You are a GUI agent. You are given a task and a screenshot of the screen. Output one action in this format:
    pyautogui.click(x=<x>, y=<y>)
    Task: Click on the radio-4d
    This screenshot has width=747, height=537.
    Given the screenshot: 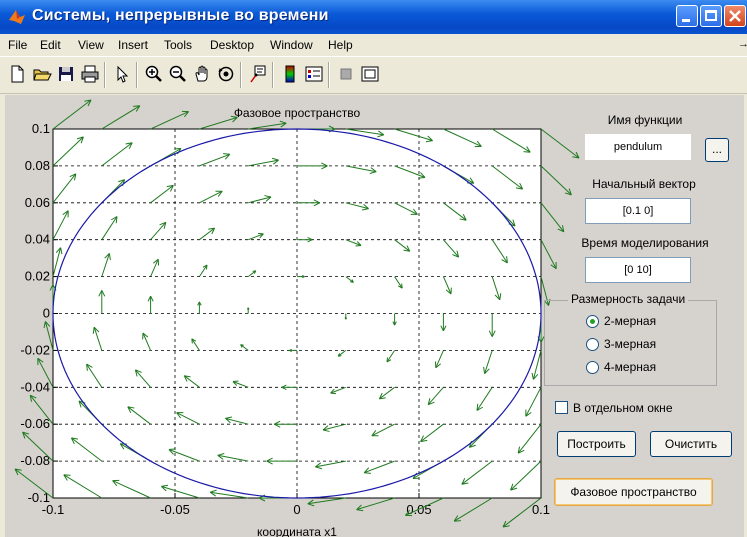 What is the action you would take?
    pyautogui.click(x=592, y=367)
    